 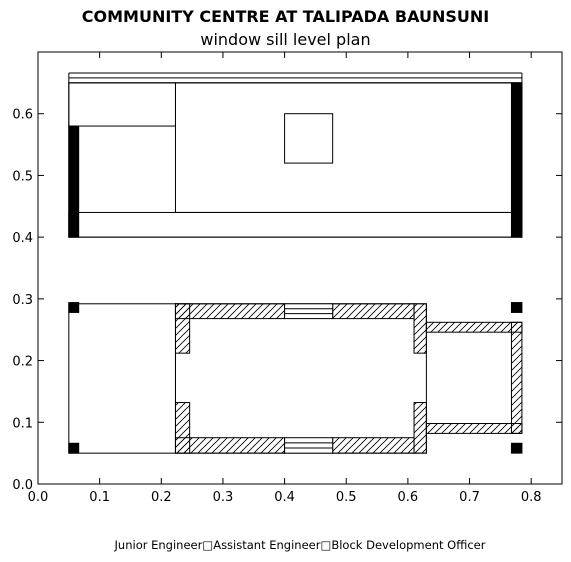 What do you see at coordinates (99, 497) in the screenshot?
I see `x-tick-label: 0.1` at bounding box center [99, 497].